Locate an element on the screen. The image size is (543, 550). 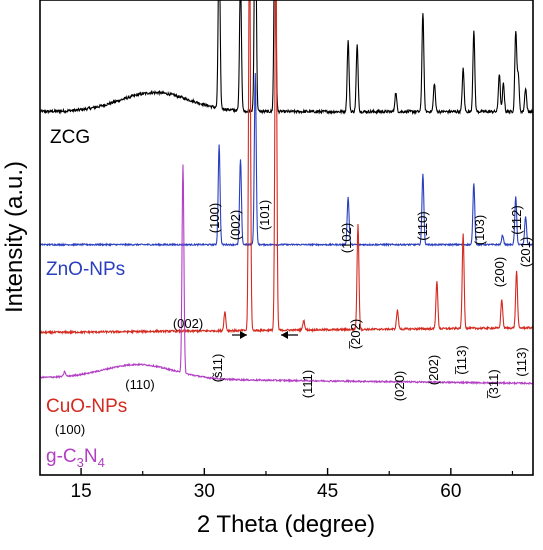
x-tick-label: 45 is located at coordinates (327, 491).